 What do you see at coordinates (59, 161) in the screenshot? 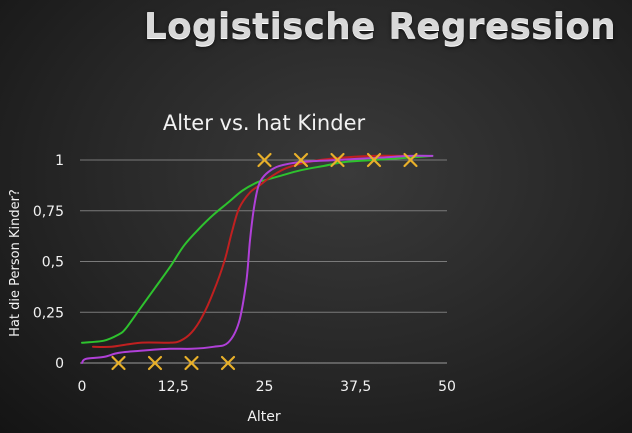
I see `y-tick-label: 1` at bounding box center [59, 161].